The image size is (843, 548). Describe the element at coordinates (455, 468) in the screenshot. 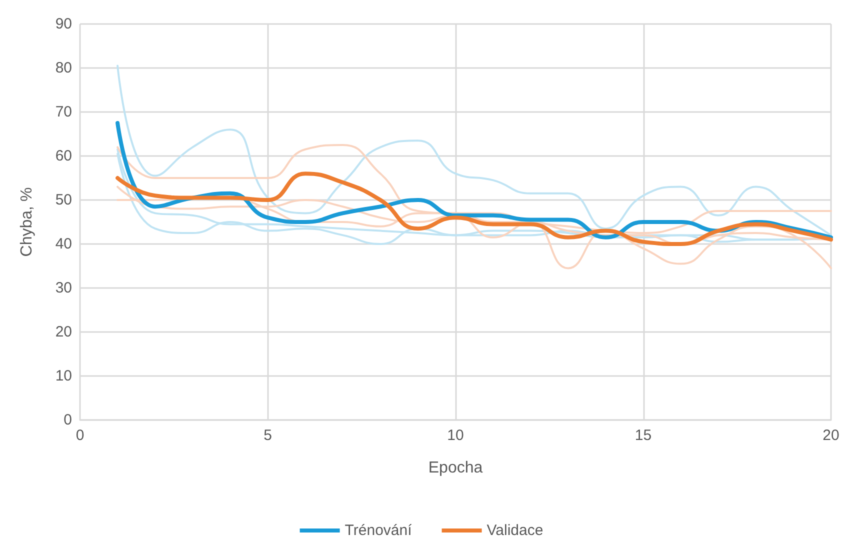

I see `x-axis-title: Epocha` at that location.